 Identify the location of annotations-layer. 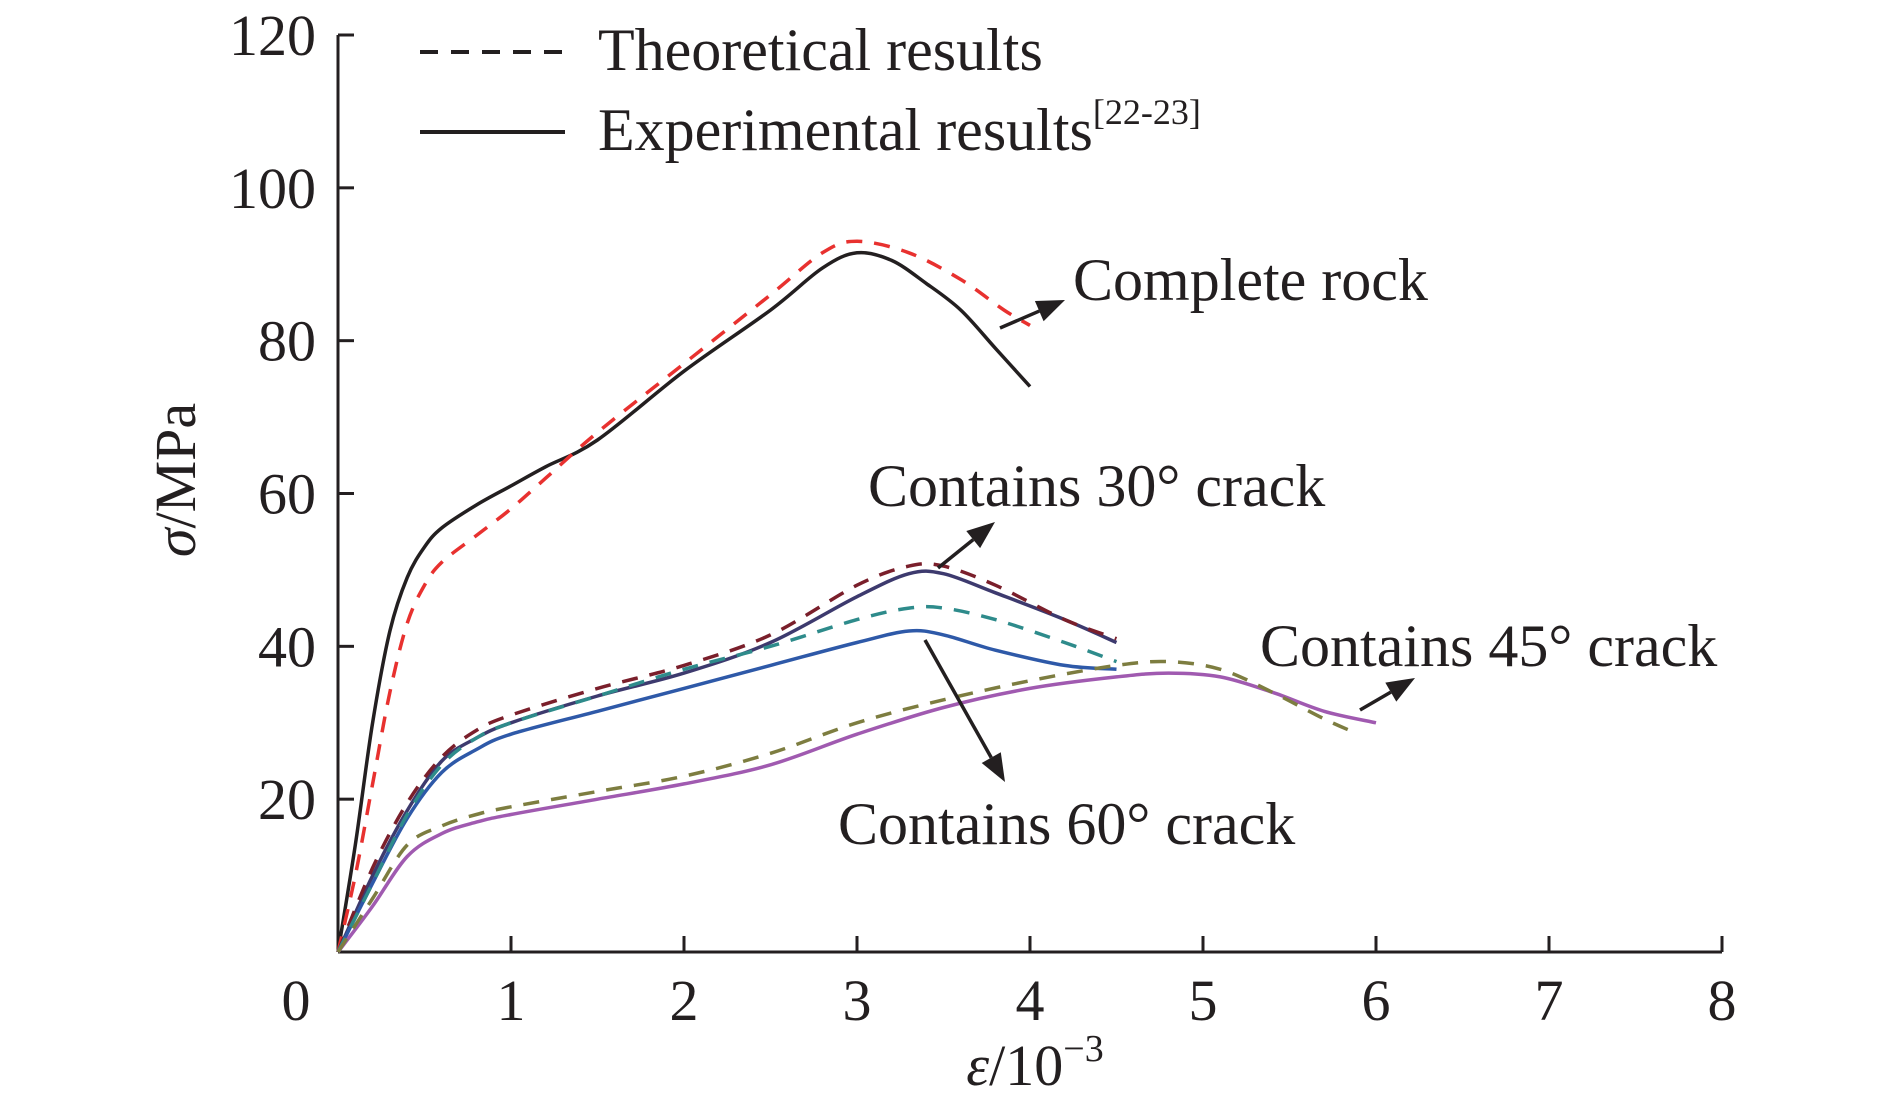
(1169, 541).